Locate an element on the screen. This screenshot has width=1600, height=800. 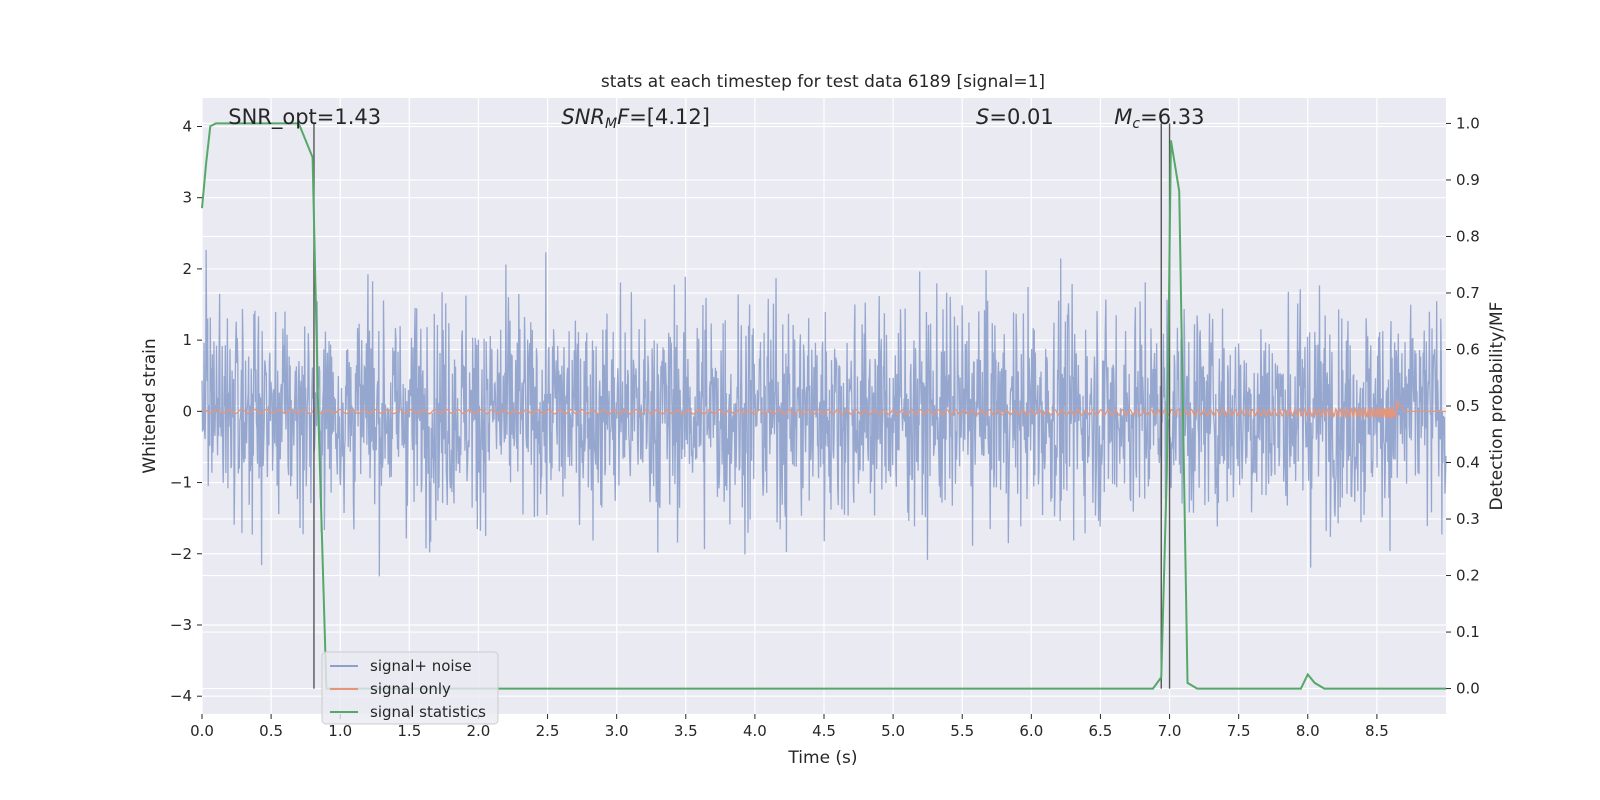
y-tick-label: 2 is located at coordinates (187, 269).